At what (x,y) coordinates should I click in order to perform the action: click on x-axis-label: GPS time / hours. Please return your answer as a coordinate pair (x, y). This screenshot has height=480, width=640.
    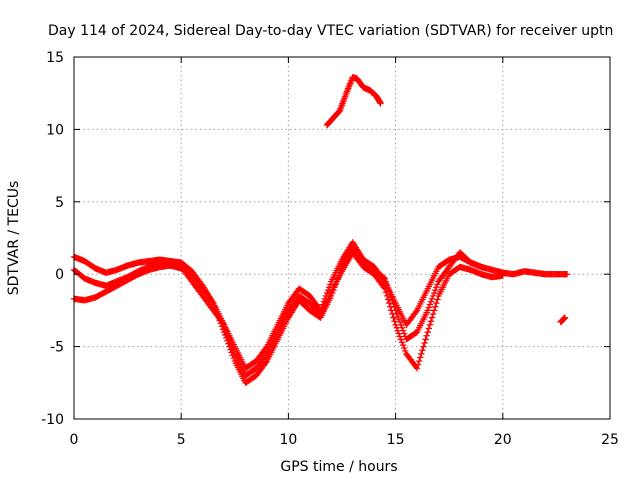
    Looking at the image, I should click on (338, 467).